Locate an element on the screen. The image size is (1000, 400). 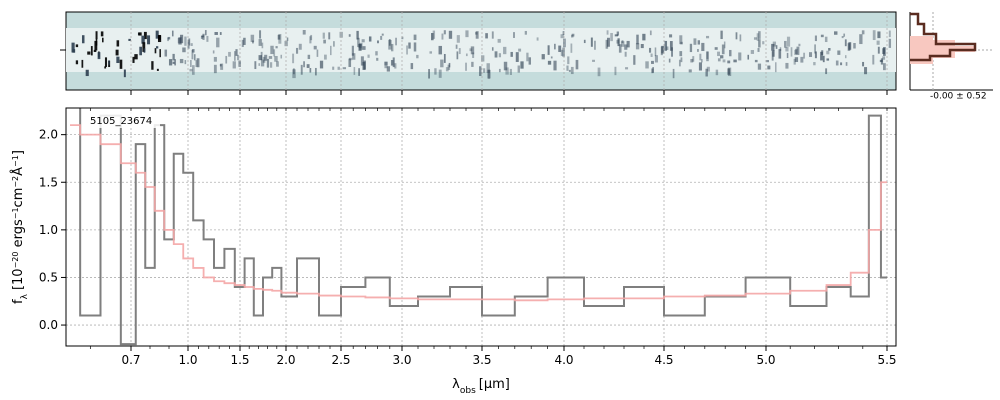
object-label-bg is located at coordinates (123, 120).